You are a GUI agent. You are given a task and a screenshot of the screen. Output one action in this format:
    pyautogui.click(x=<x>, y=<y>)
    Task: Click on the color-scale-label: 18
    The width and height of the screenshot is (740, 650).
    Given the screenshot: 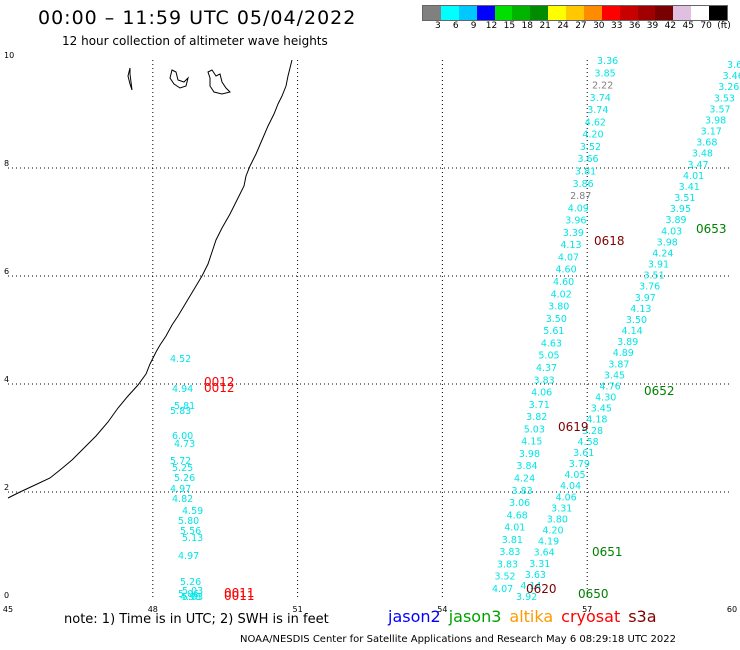 What is the action you would take?
    pyautogui.click(x=527, y=26)
    